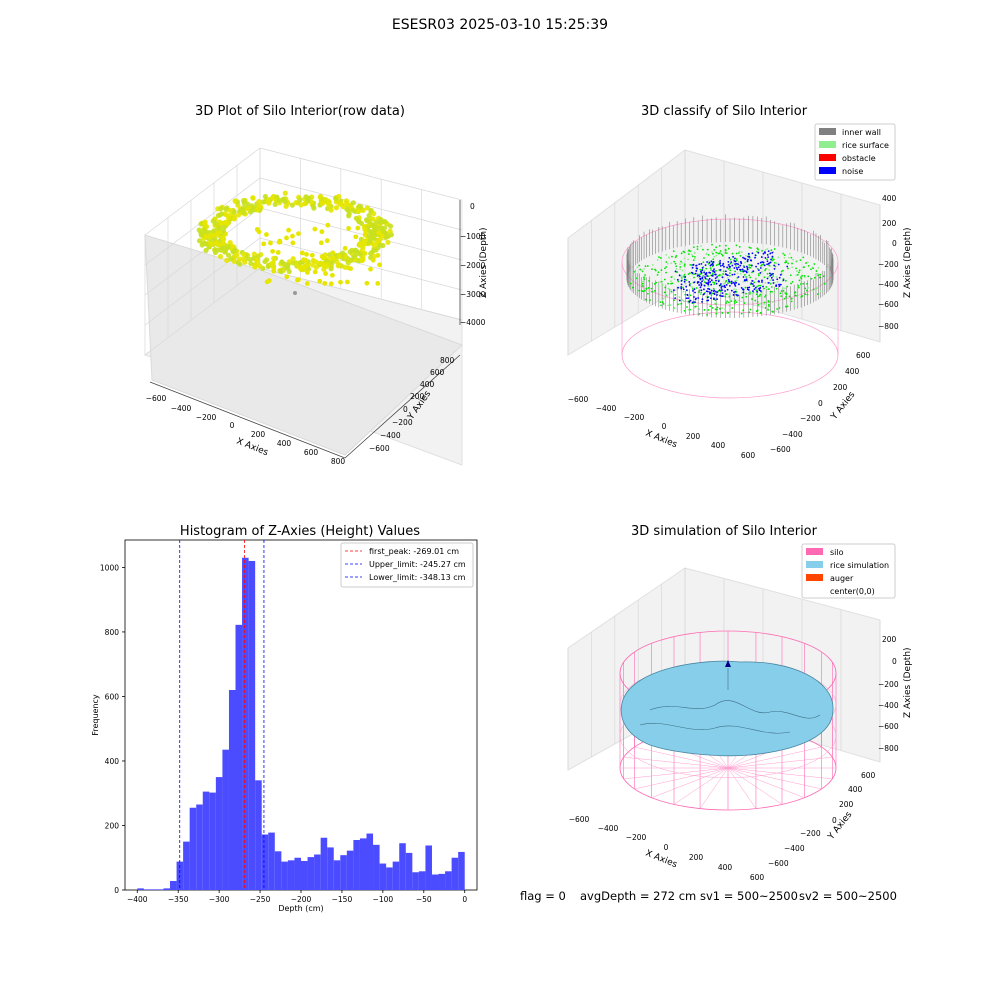 The image size is (1000, 1000). Describe the element at coordinates (300, 531) in the screenshot. I see `histogram-title: Histogram of Z-Axies (Height) Values` at that location.